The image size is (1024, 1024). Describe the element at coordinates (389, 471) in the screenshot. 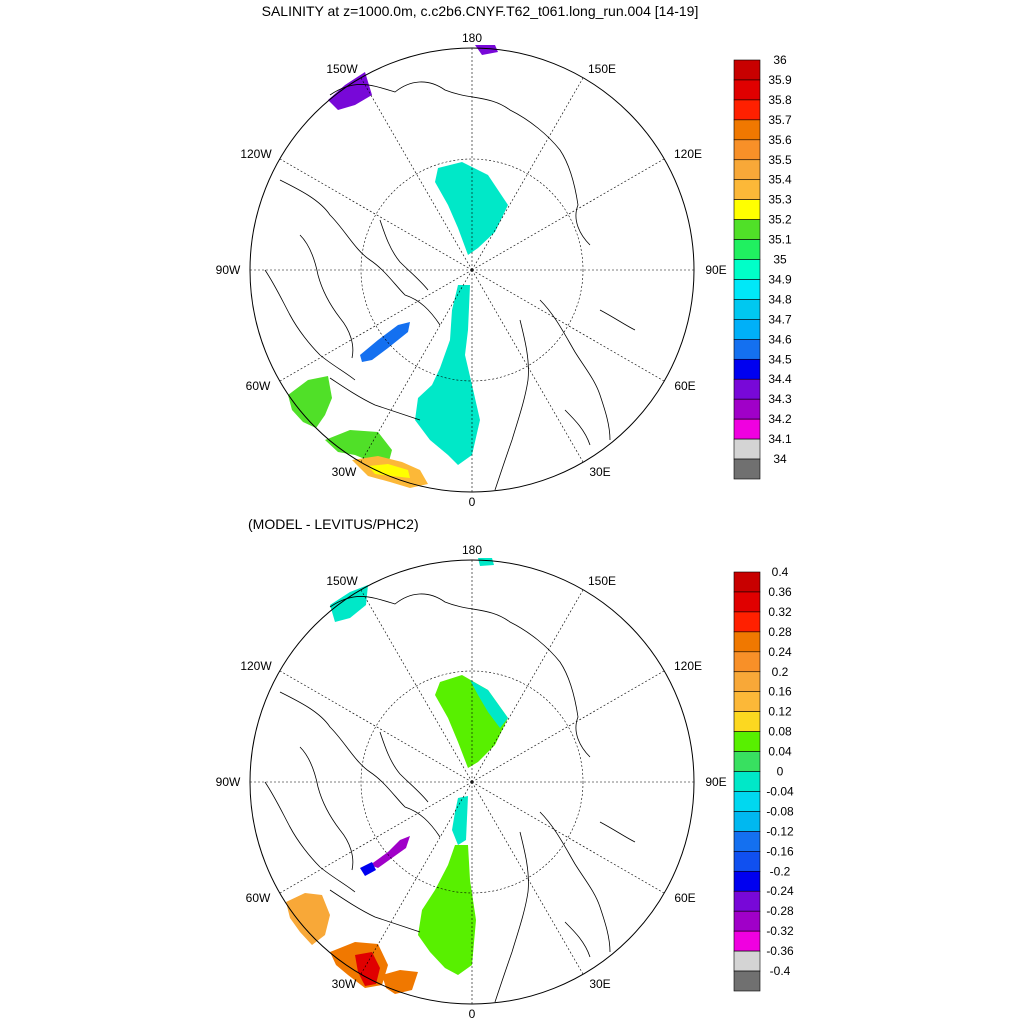

I see `top-fill-north-atlantic-c` at that location.